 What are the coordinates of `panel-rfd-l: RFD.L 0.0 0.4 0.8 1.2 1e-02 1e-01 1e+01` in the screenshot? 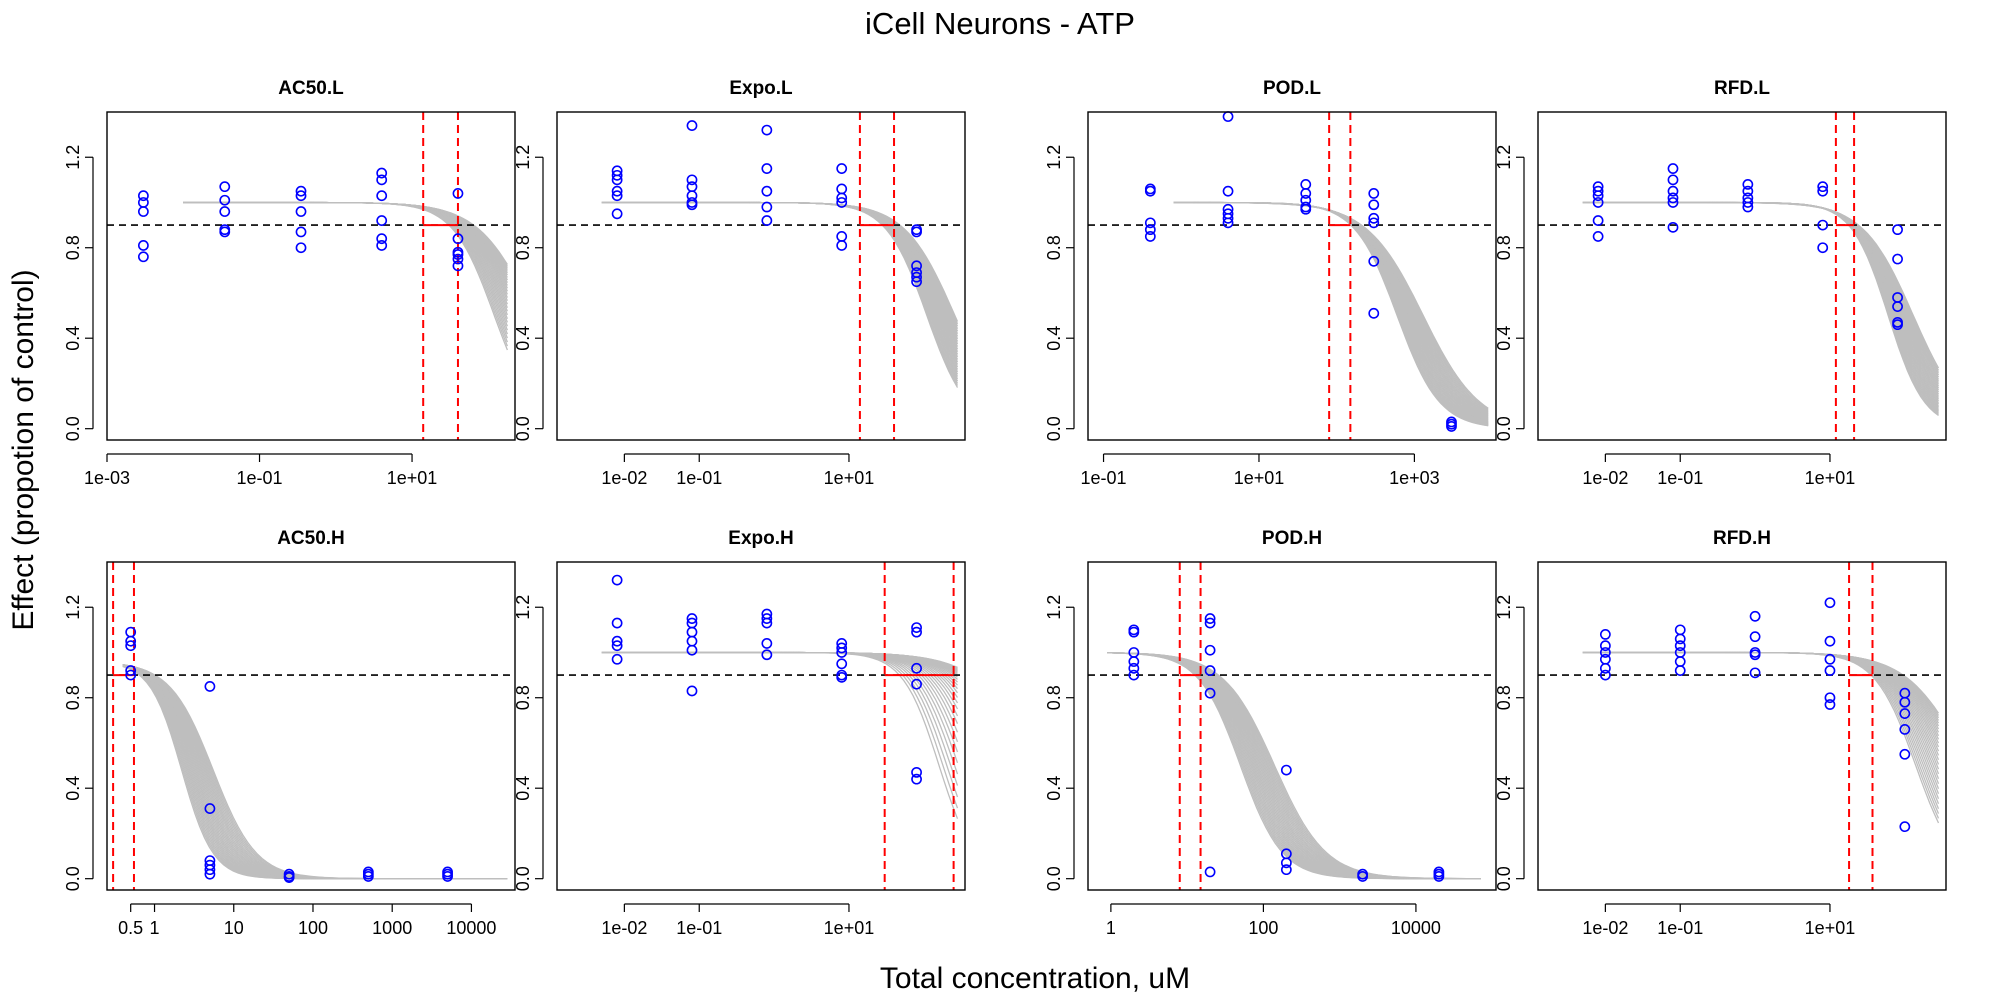 It's located at (1720, 283).